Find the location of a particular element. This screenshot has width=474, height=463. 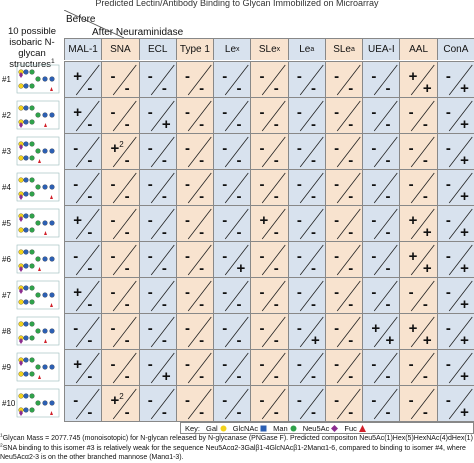

key-name: Neu5Ac is located at coordinates (316, 428).